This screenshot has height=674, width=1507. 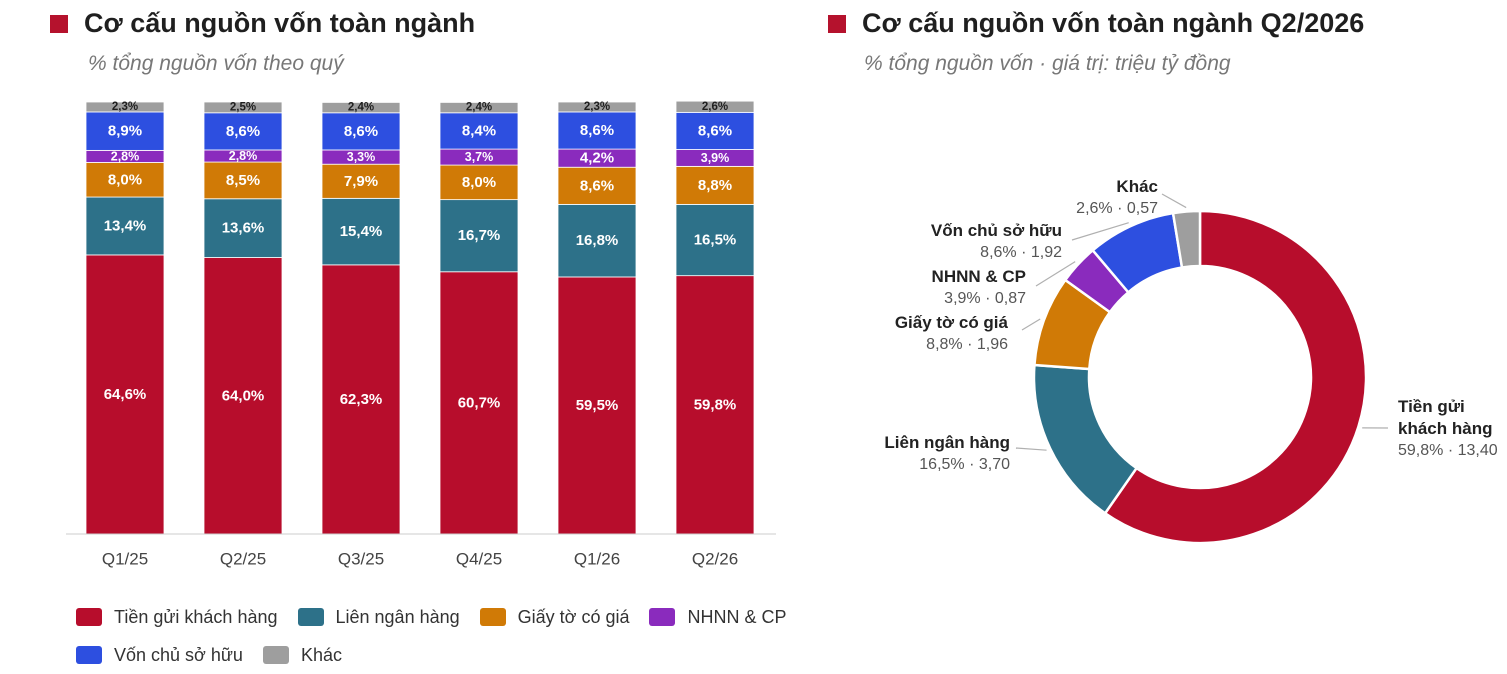 What do you see at coordinates (715, 240) in the screenshot?
I see `bar-data-label: 16,5%` at bounding box center [715, 240].